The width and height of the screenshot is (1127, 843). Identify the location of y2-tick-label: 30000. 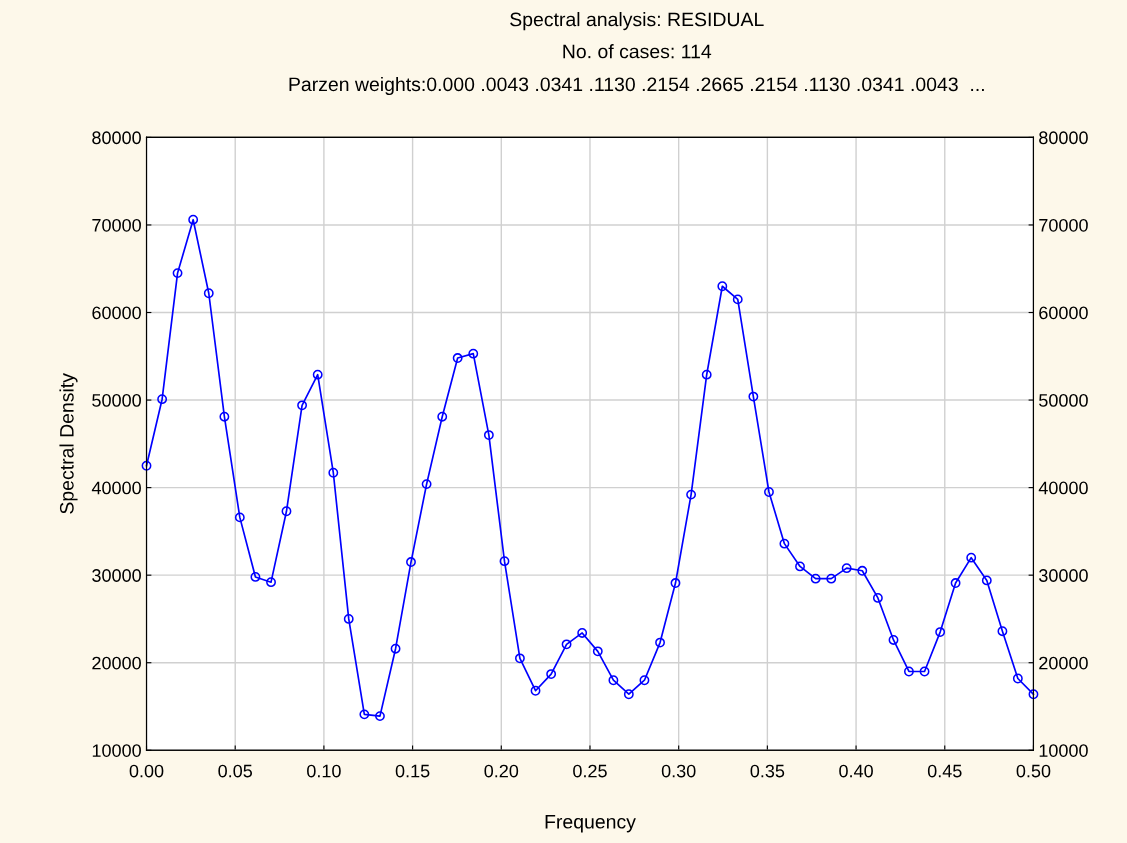
(1063, 575).